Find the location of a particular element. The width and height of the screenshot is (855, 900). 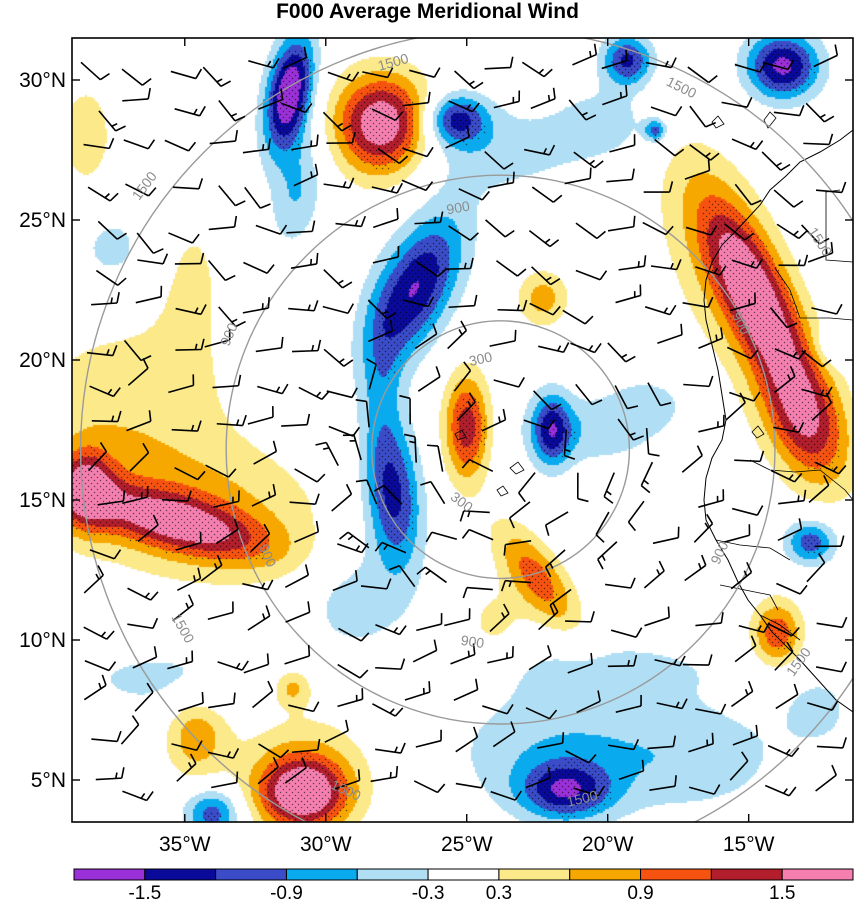

colorbar-label: 0.3 is located at coordinates (499, 891).